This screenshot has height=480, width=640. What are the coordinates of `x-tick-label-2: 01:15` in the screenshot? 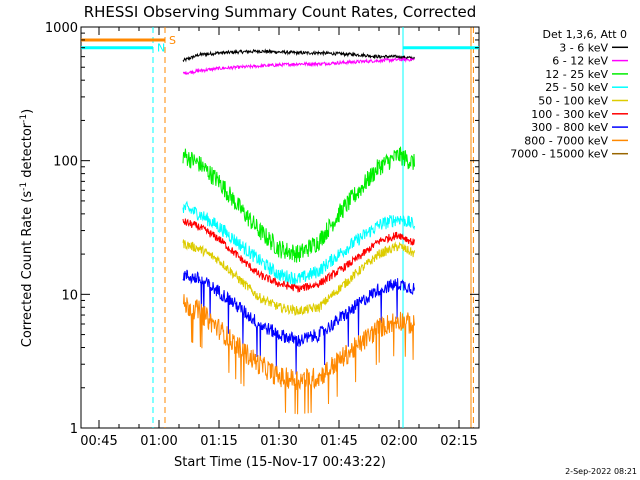 It's located at (218, 441).